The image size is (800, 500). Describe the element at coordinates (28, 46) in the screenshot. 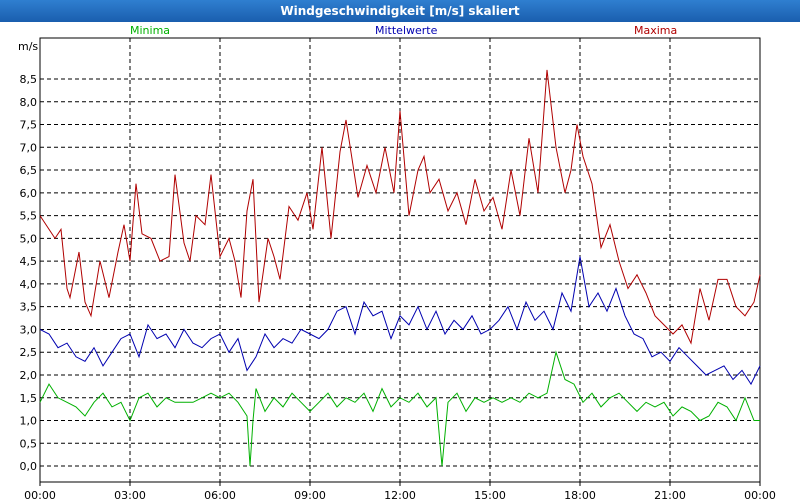

I see `y-axis-label: m/s` at that location.